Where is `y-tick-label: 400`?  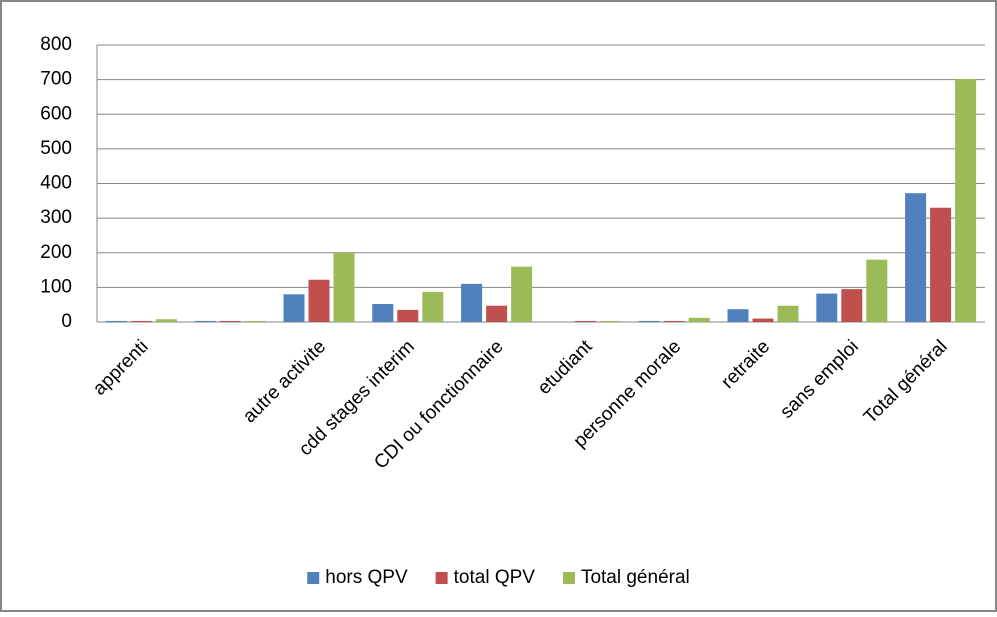
y-tick-label: 400 is located at coordinates (56, 183).